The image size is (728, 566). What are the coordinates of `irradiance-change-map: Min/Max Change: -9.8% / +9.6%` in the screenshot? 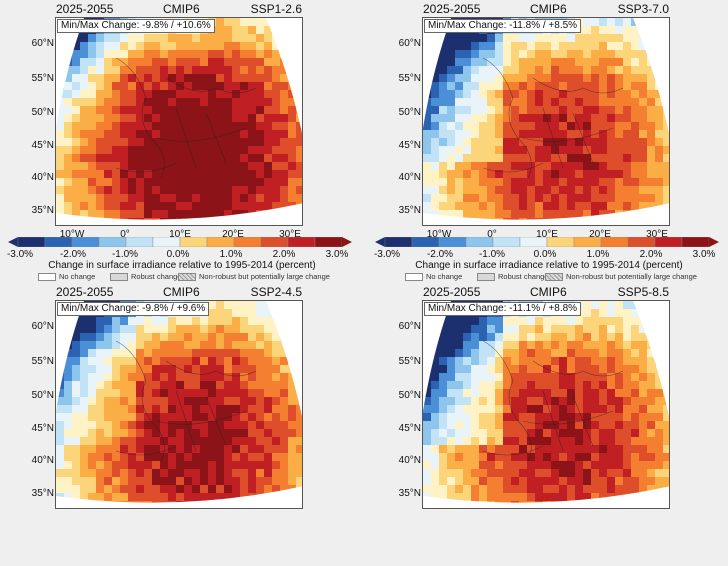 It's located at (179, 404).